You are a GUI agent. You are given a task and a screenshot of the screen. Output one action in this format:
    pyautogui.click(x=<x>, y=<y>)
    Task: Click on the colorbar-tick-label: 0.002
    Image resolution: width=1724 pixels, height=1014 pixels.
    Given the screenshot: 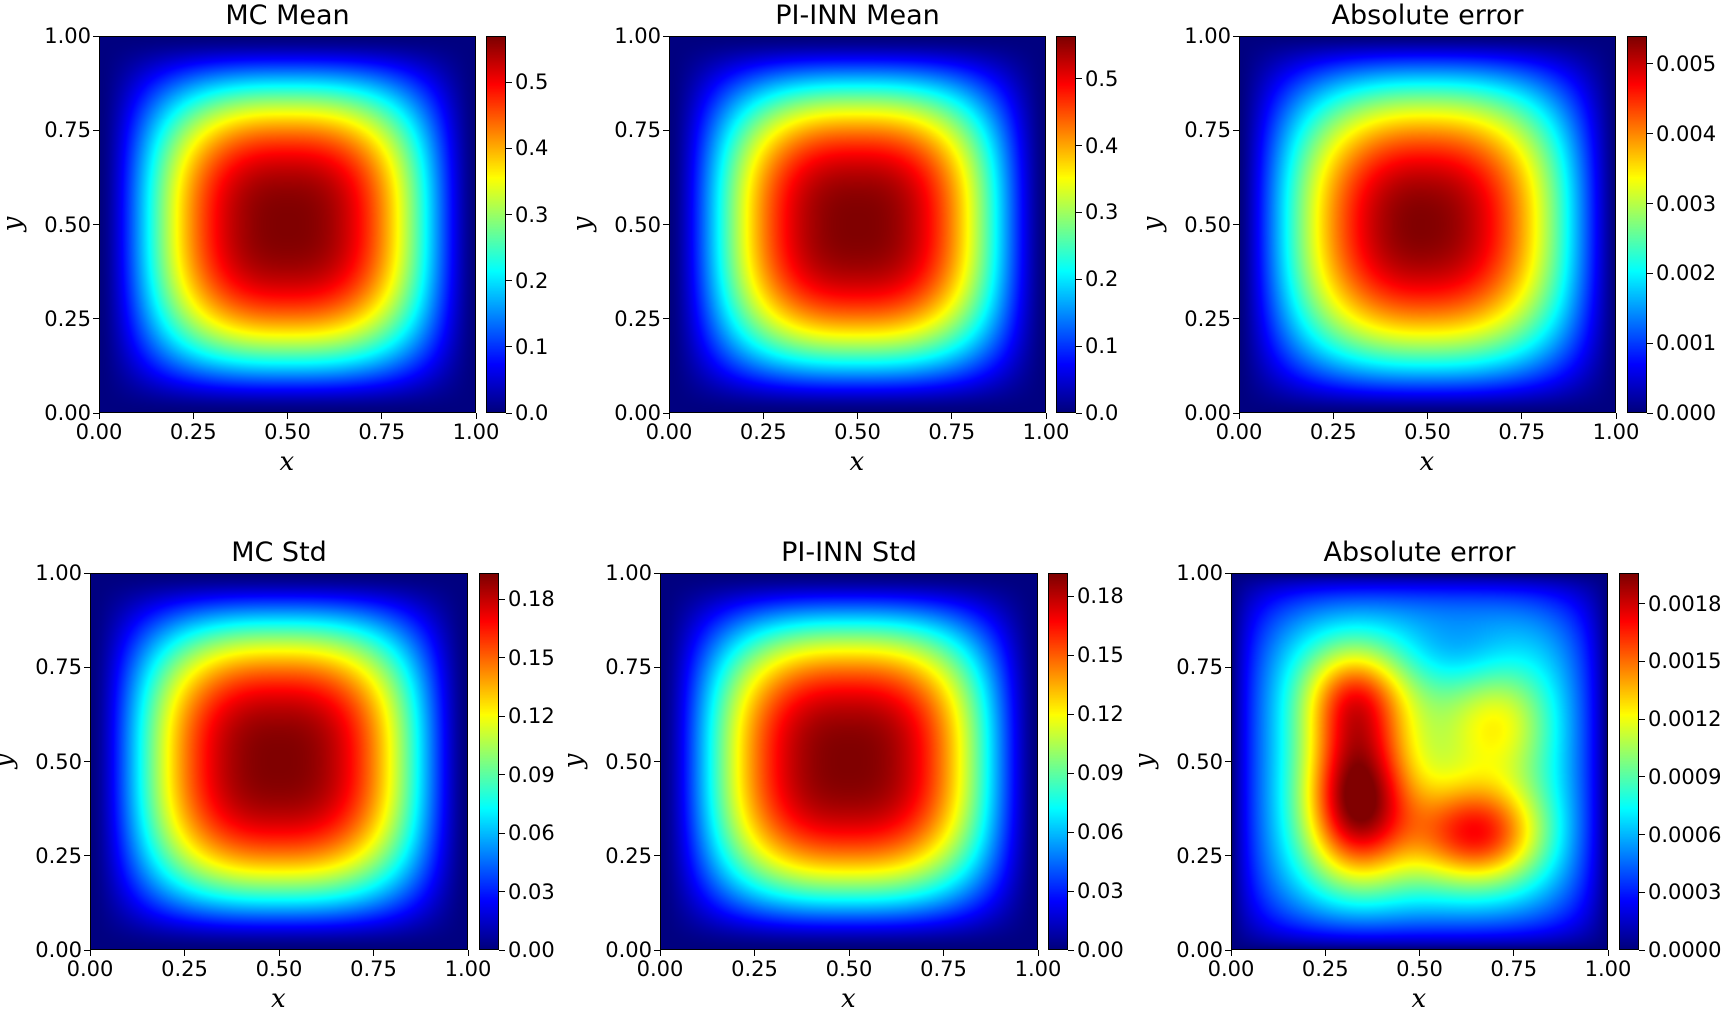 What is the action you would take?
    pyautogui.click(x=1686, y=273)
    